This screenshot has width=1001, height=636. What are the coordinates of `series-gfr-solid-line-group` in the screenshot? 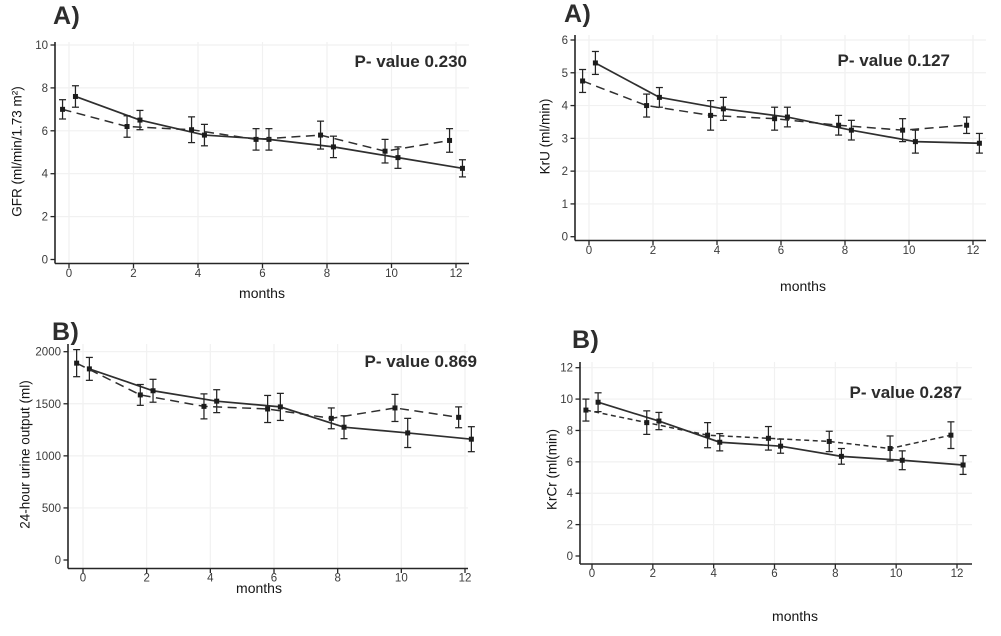 It's located at (268, 131).